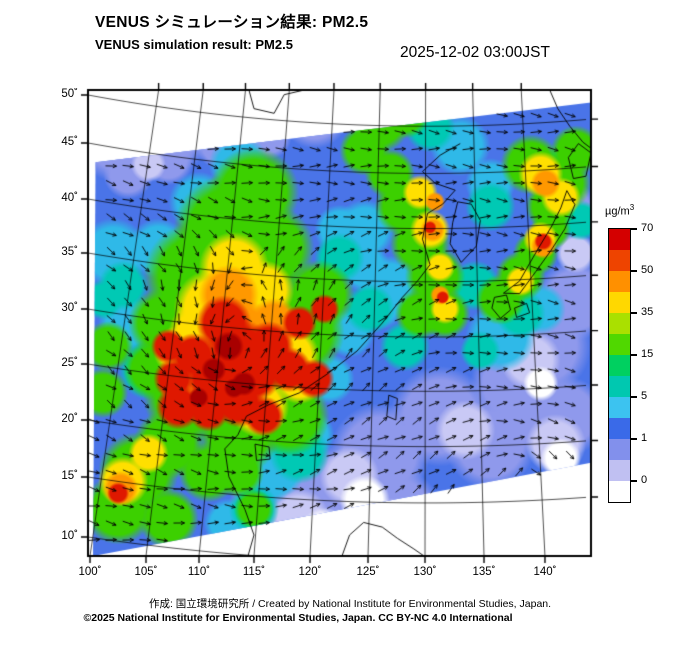  Describe the element at coordinates (484, 572) in the screenshot. I see `lon-tick-label: 135˚` at that location.